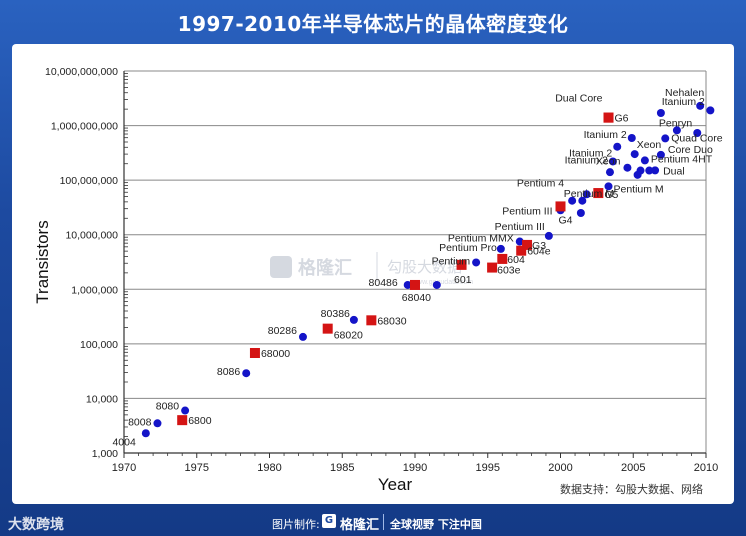 The height and width of the screenshot is (536, 746). I want to click on x-tick-label: 2005, so click(633, 468).